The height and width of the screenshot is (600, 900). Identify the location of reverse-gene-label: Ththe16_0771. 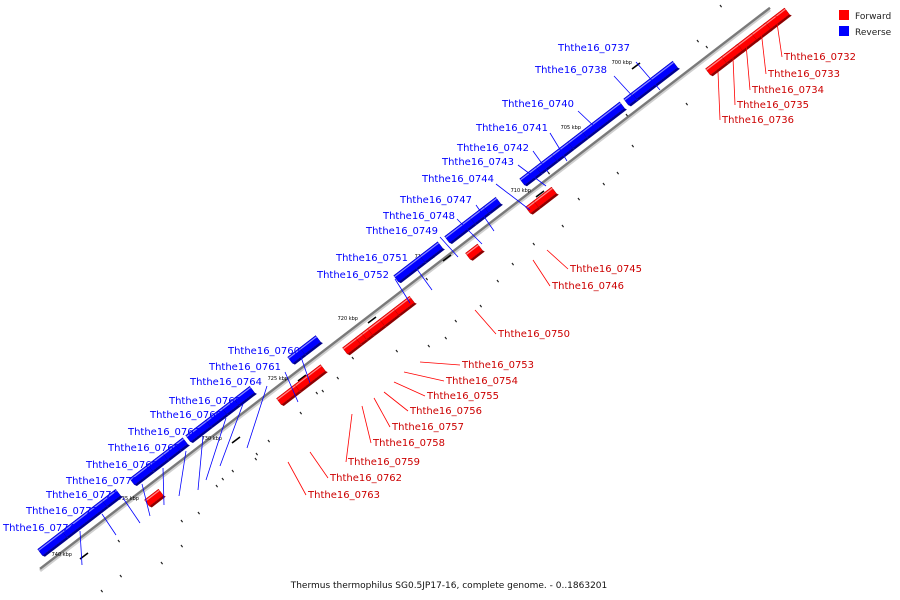
(81, 495).